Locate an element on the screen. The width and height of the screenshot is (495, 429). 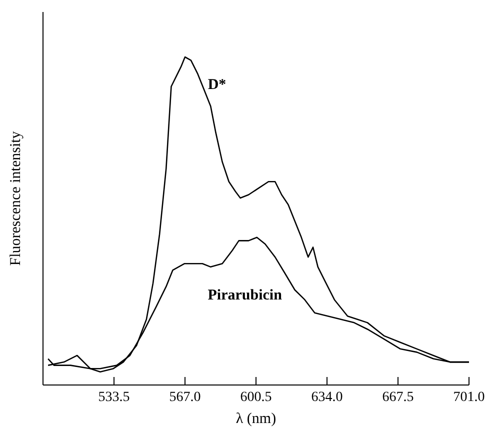
y-axis-title: Fluorescence intensity is located at coordinates (16, 198).